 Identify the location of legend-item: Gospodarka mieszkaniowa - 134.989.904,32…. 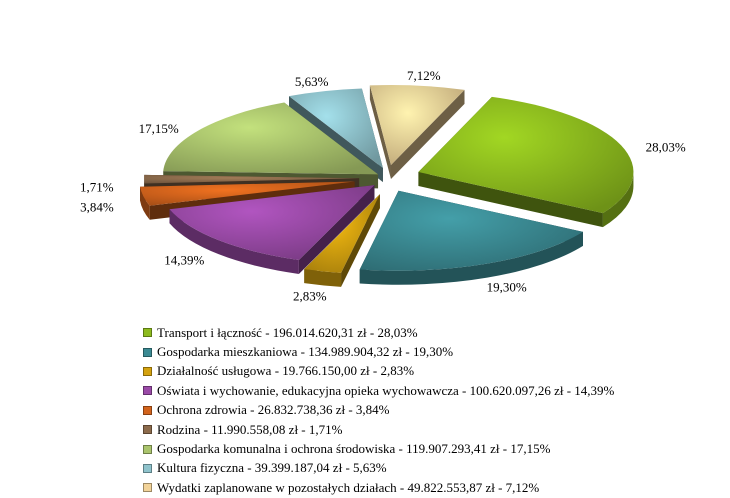
(433, 351).